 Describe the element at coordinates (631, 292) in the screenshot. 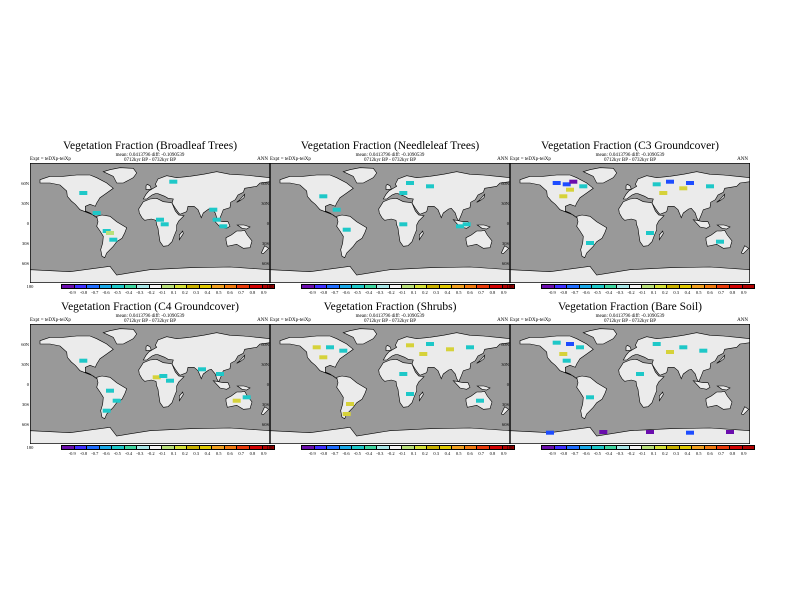

I see `colorbar-label: -0.2` at that location.